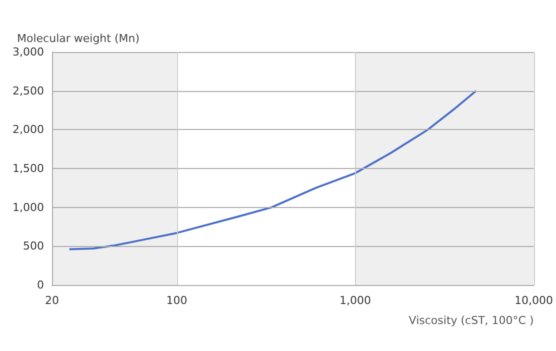  Describe the element at coordinates (28, 91) in the screenshot. I see `y-tick-label: 2,500` at that location.